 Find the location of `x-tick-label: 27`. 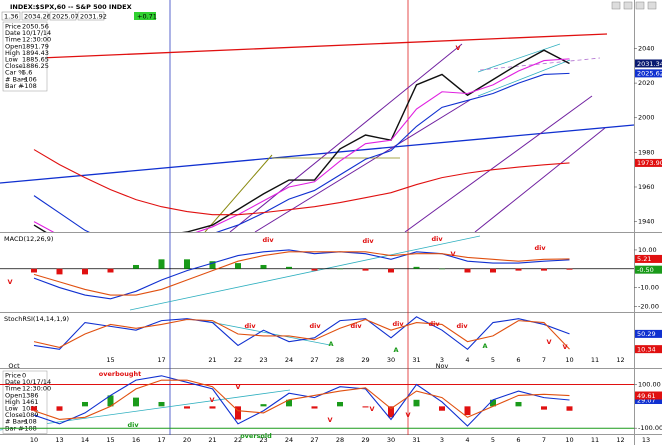

x-tick-label: 27 is located at coordinates (314, 360).